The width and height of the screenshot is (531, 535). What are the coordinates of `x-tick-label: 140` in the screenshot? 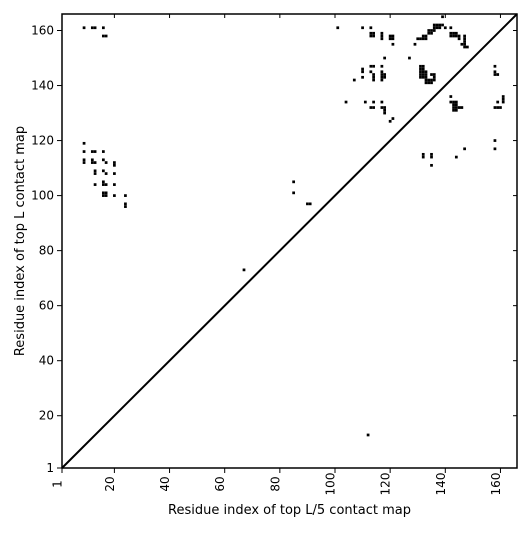 It's located at (441, 484).